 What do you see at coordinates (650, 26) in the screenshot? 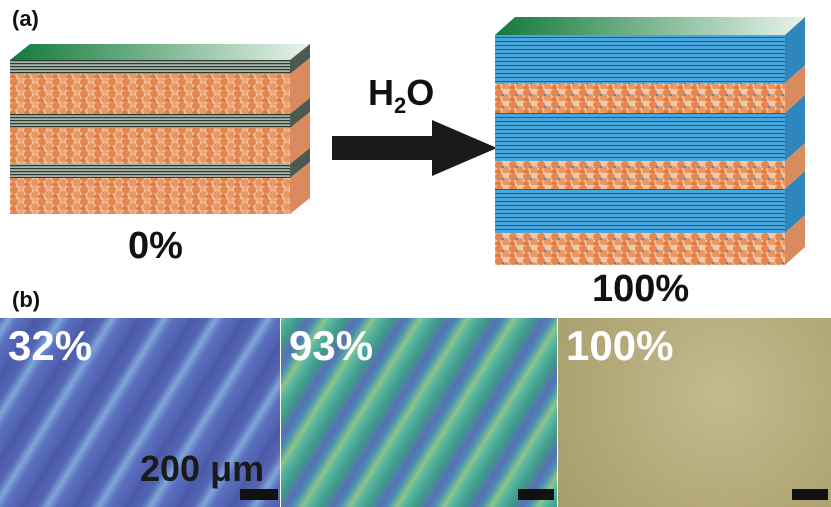
I see `top-film-face-swollen` at bounding box center [650, 26].